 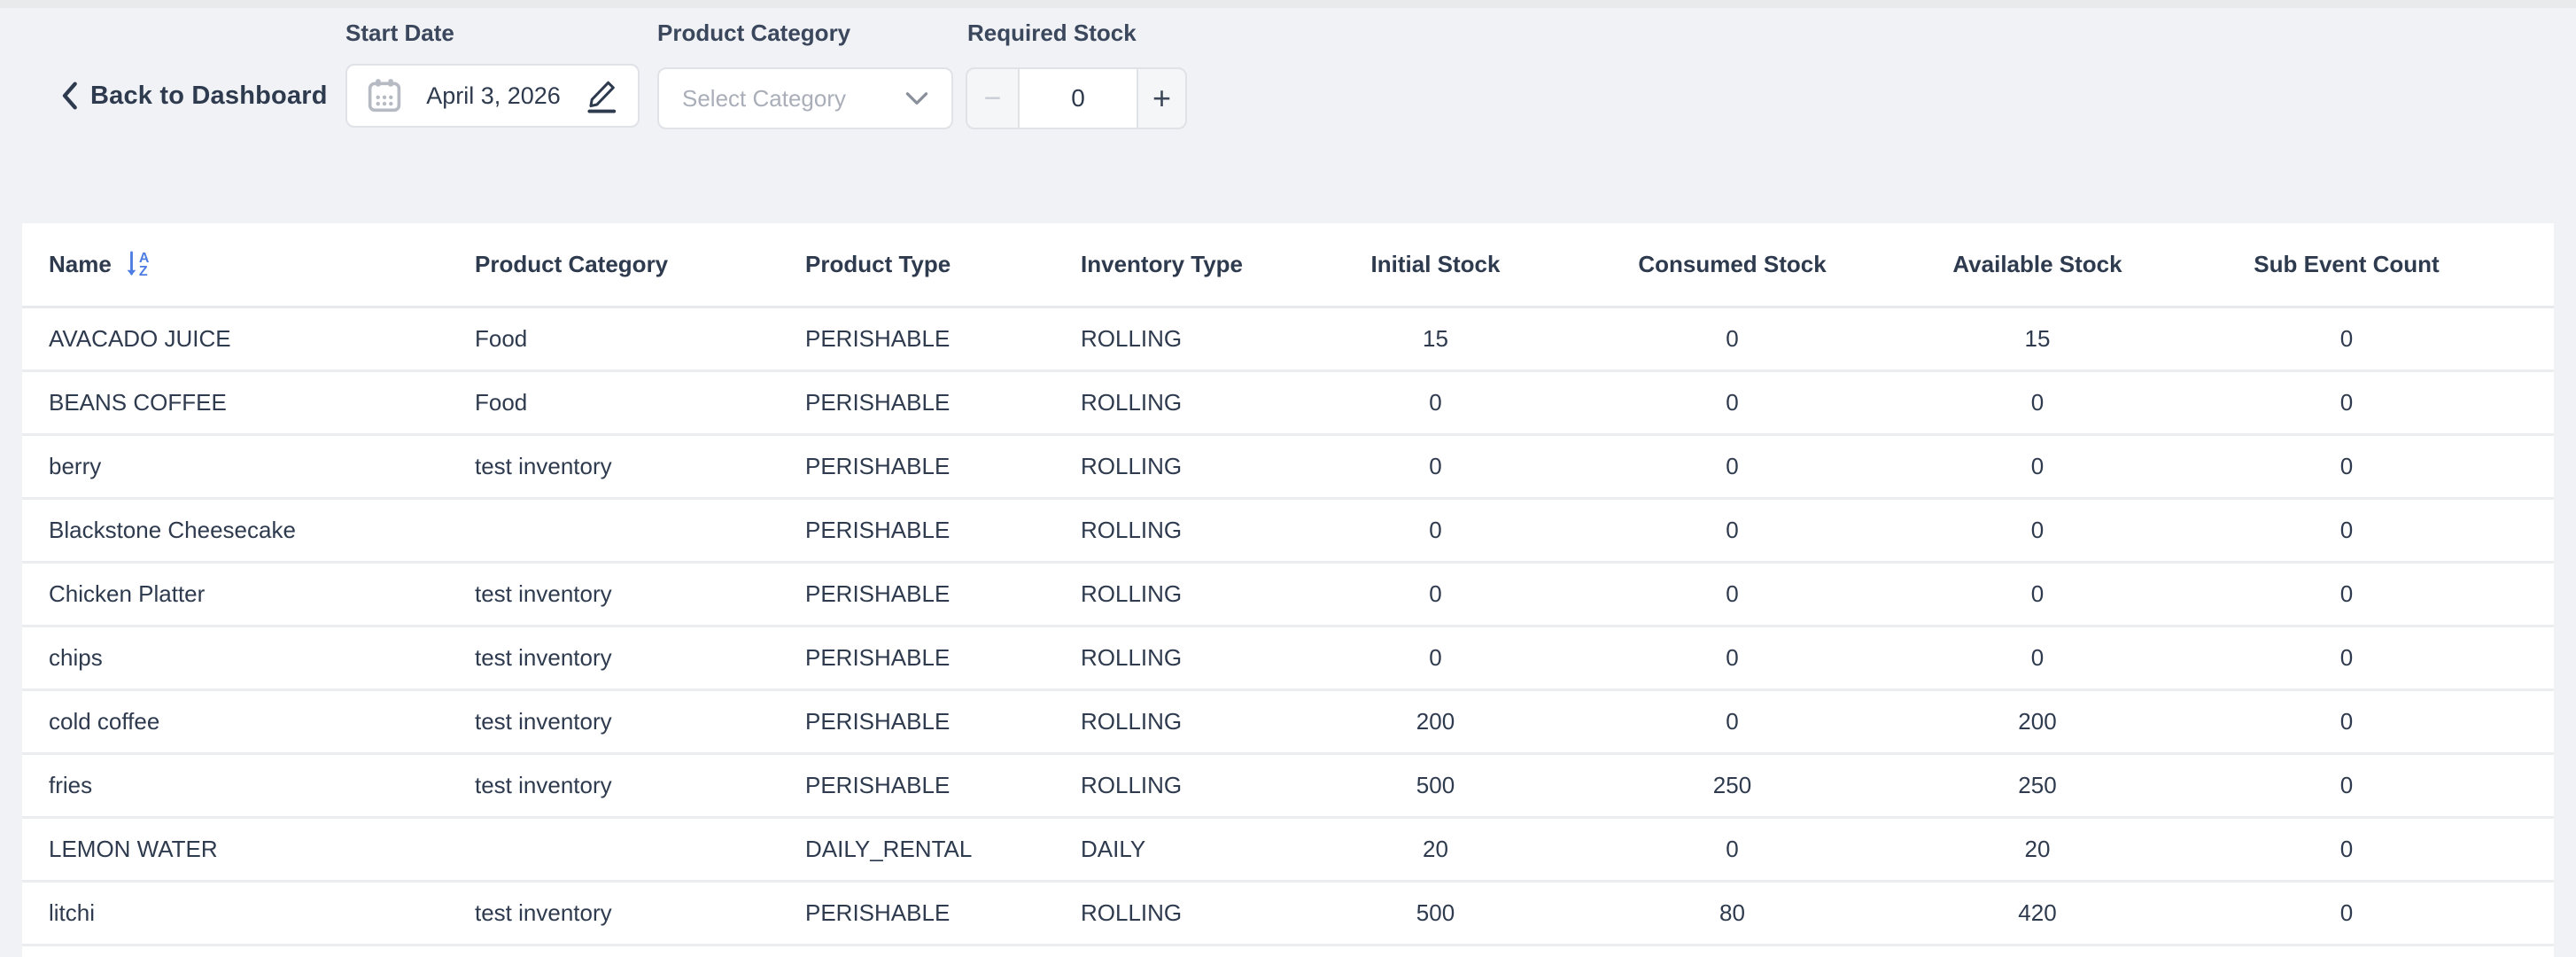 What do you see at coordinates (144, 258) in the screenshot?
I see `sort-letter-a: A` at bounding box center [144, 258].